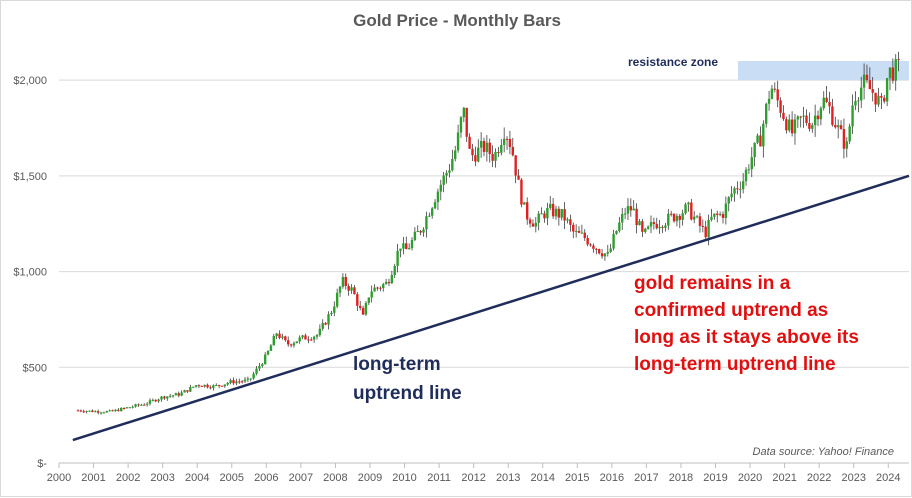 This screenshot has height=498, width=912. I want to click on x-tick-label: 2014, so click(542, 478).